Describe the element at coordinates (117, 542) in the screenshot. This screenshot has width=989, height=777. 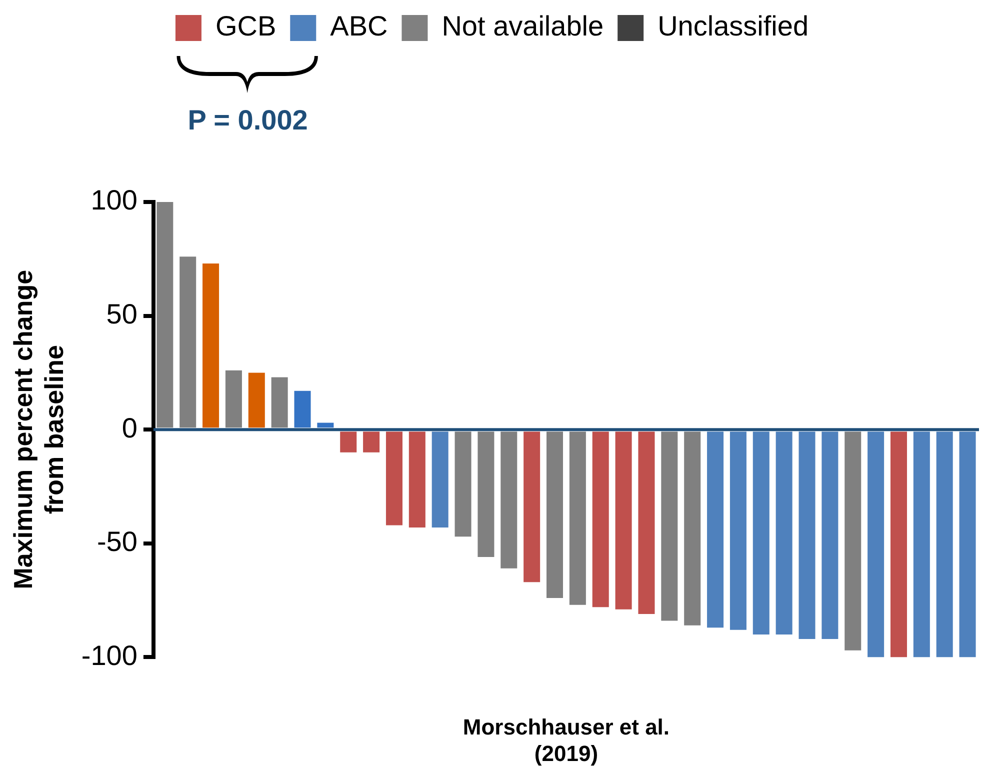
I see `y-tick-label: -50` at that location.